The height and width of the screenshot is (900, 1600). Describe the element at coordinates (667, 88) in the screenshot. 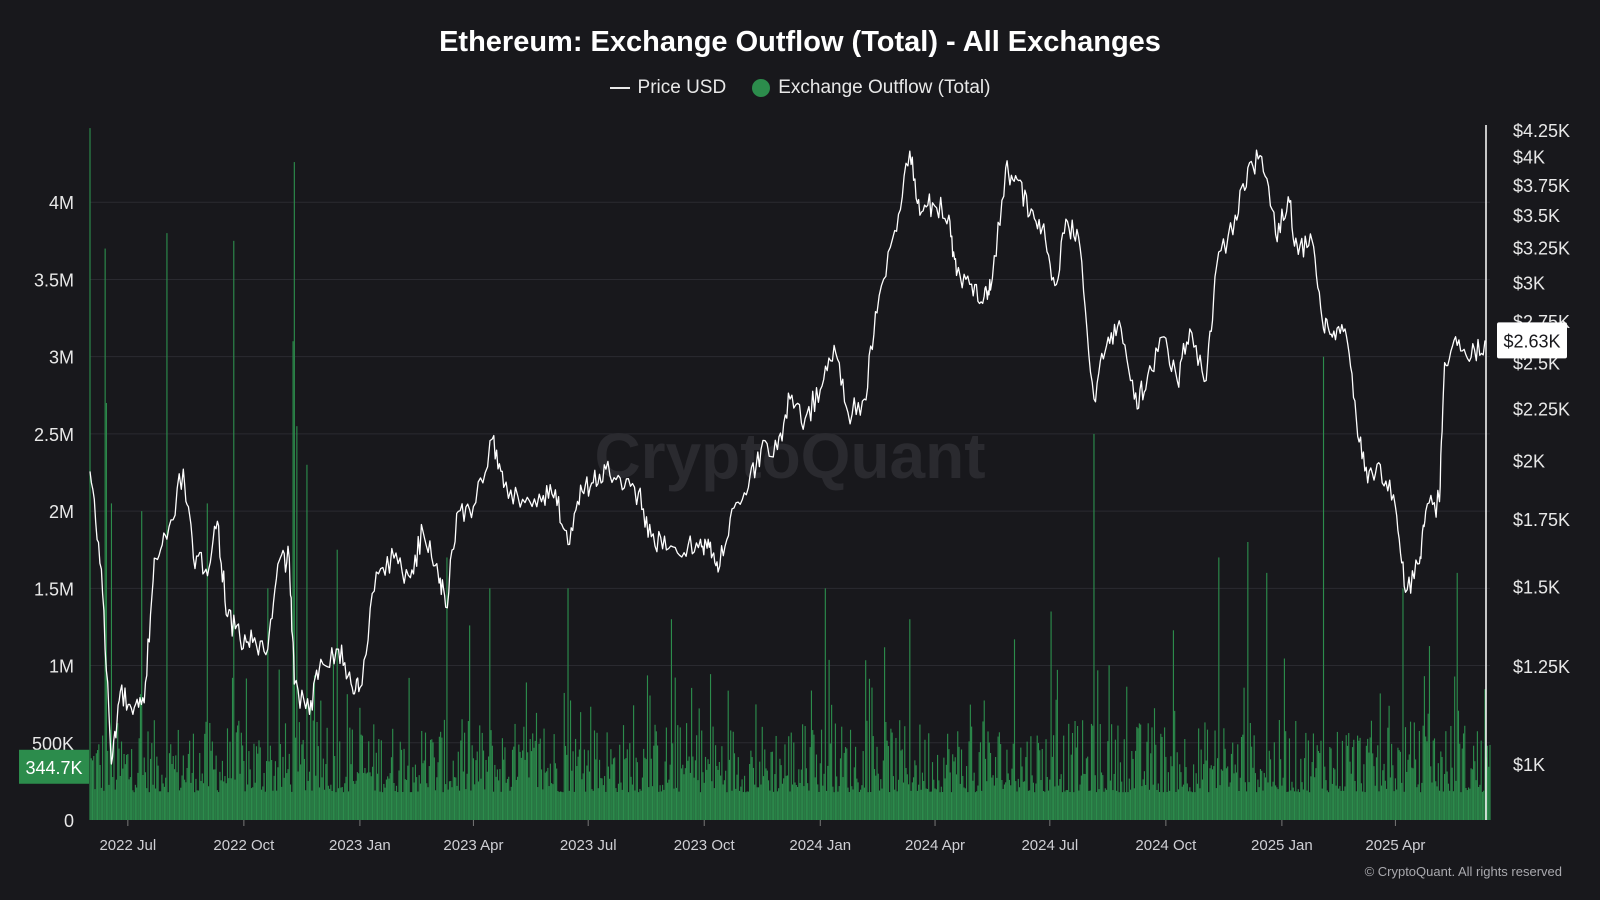

I see `legend-item-price: Price USD` at that location.